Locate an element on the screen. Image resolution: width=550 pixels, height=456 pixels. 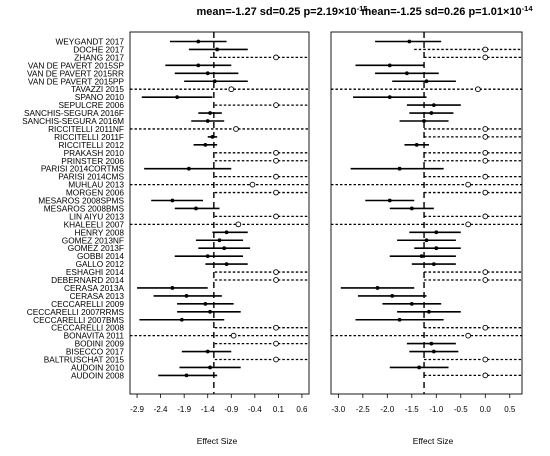
study-label: DEBERNARD 2014 is located at coordinates (87, 280).